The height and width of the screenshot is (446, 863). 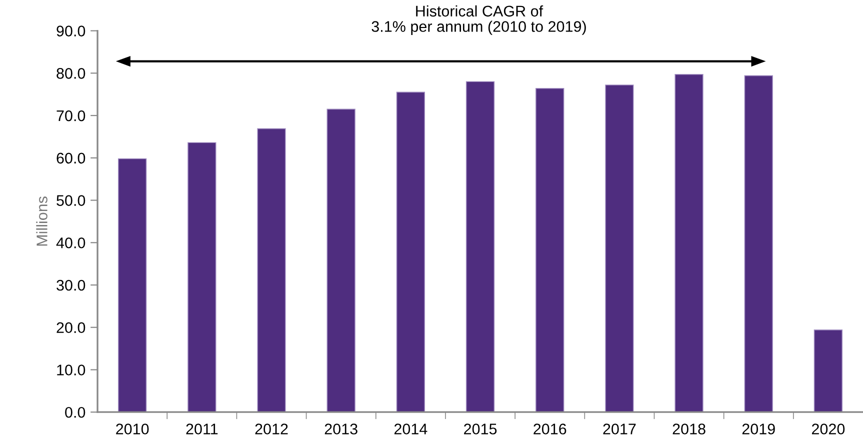 What do you see at coordinates (71, 73) in the screenshot?
I see `y-tick-label: 80.0` at bounding box center [71, 73].